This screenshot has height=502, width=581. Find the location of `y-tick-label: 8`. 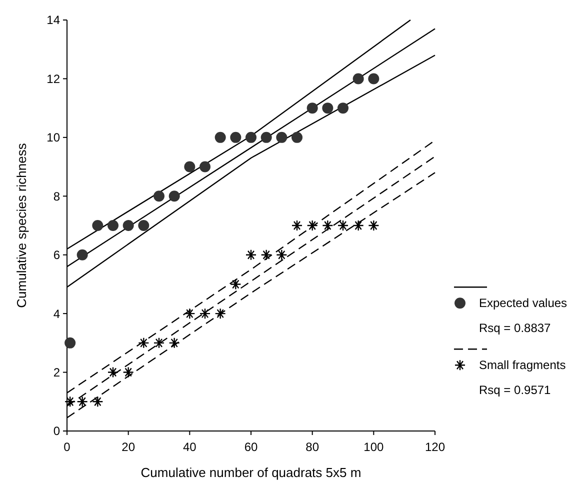

y-tick-label: 8 is located at coordinates (56, 196).